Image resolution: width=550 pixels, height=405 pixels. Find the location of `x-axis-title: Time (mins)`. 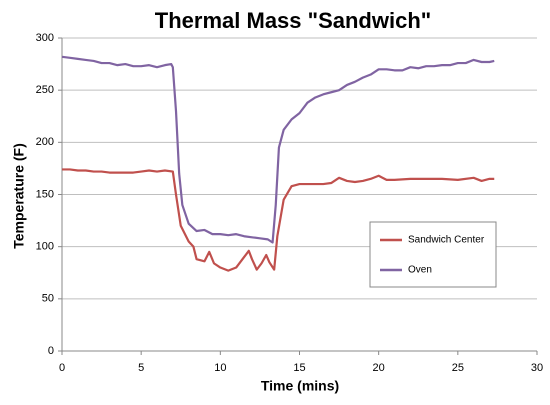

x-axis-title: Time (mins) is located at coordinates (300, 386).